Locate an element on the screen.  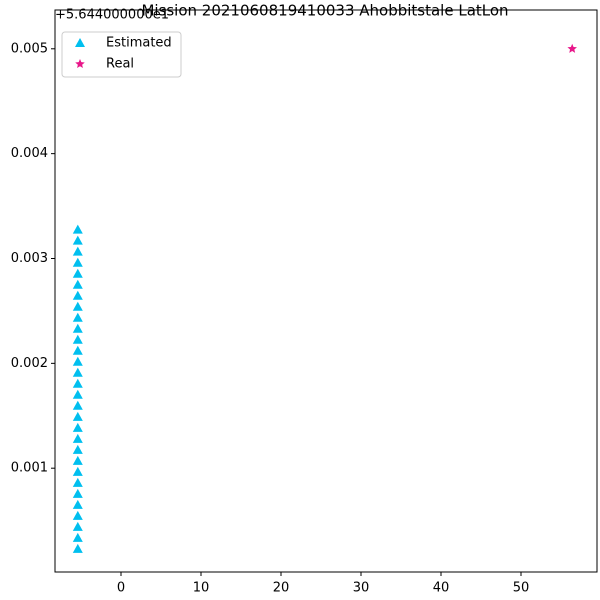
legend-box is located at coordinates (121, 54).